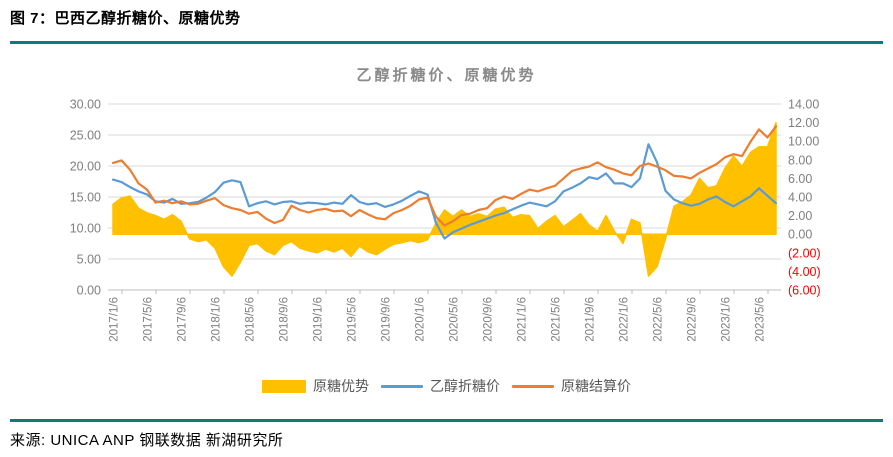  What do you see at coordinates (89, 260) in the screenshot?
I see `svg-text: 5.00` at bounding box center [89, 260].